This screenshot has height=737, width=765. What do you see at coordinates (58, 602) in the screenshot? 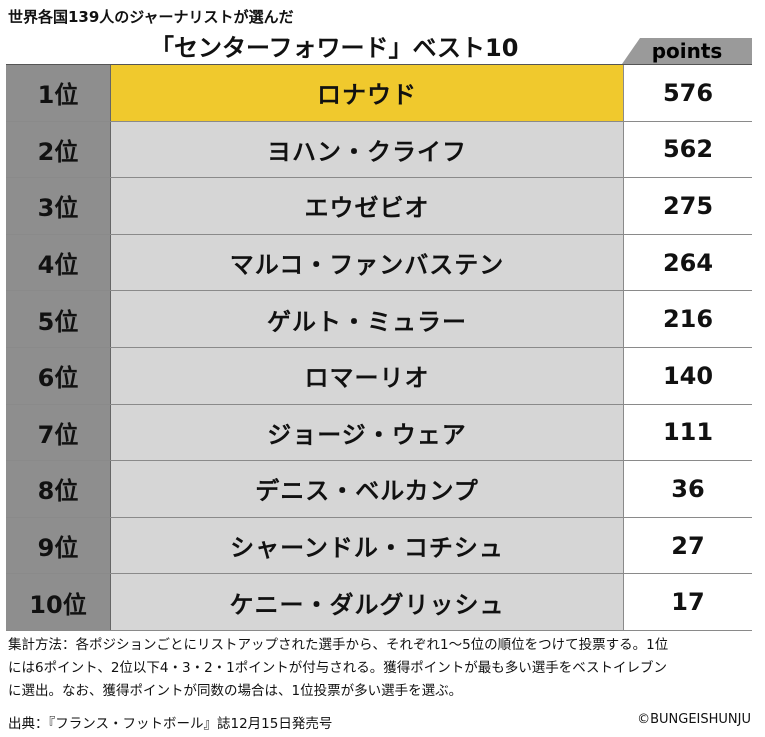
I see `rank-cell: 10位` at bounding box center [58, 602].